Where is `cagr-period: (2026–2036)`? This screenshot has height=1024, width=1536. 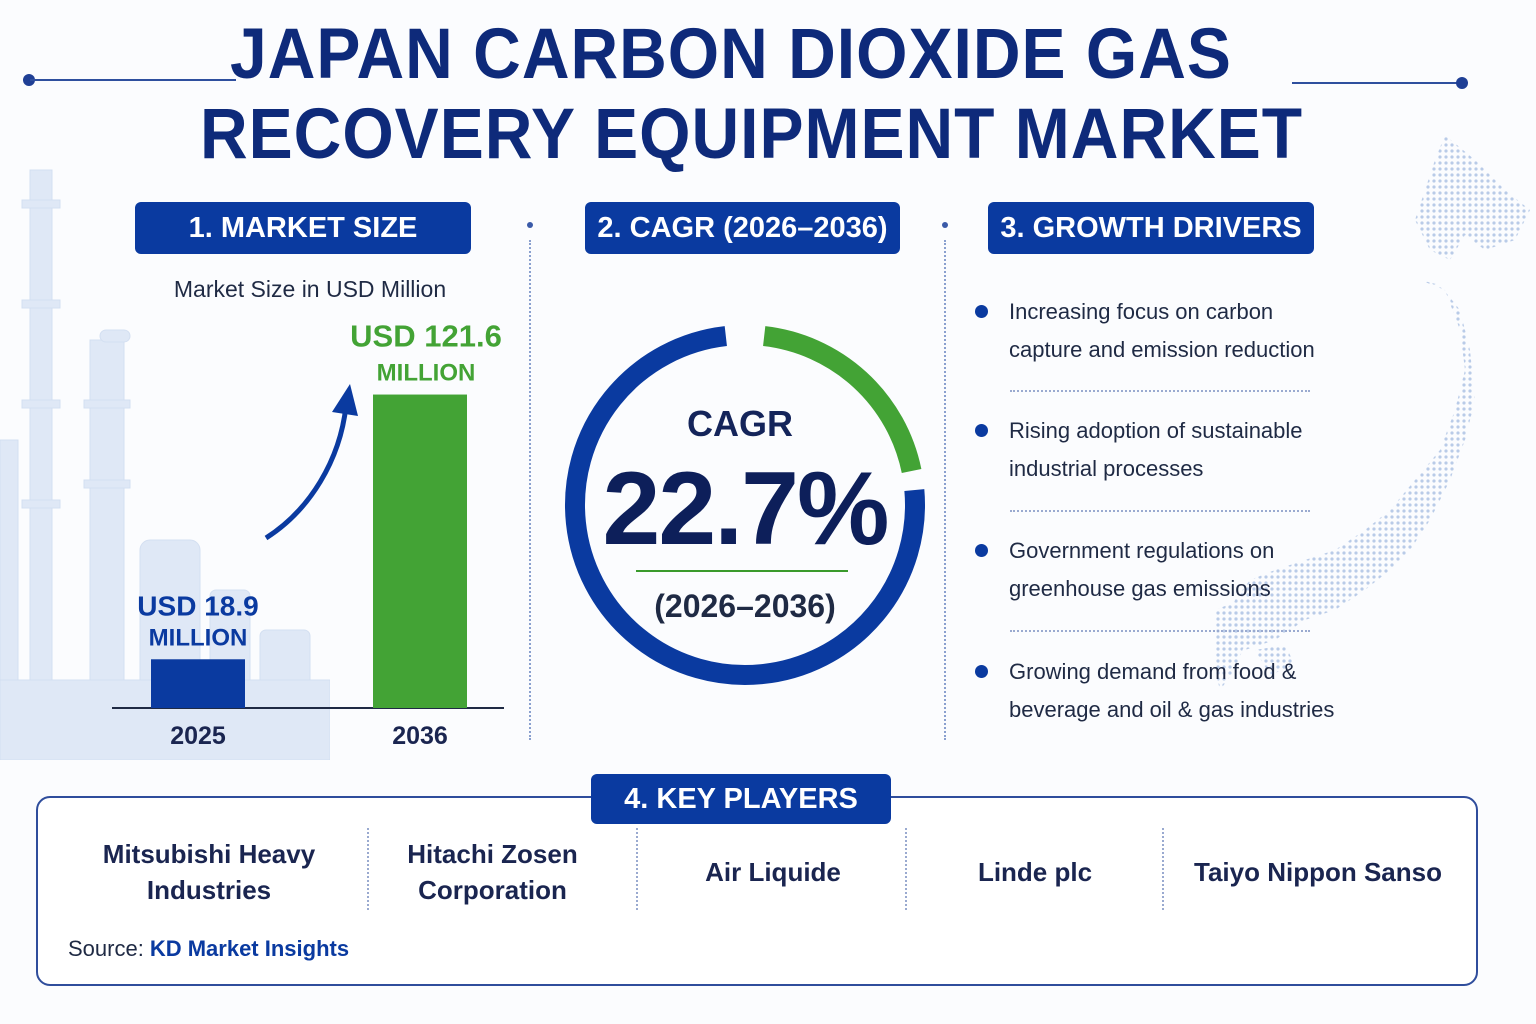
cagr-period: (2026–2036) is located at coordinates (745, 606).